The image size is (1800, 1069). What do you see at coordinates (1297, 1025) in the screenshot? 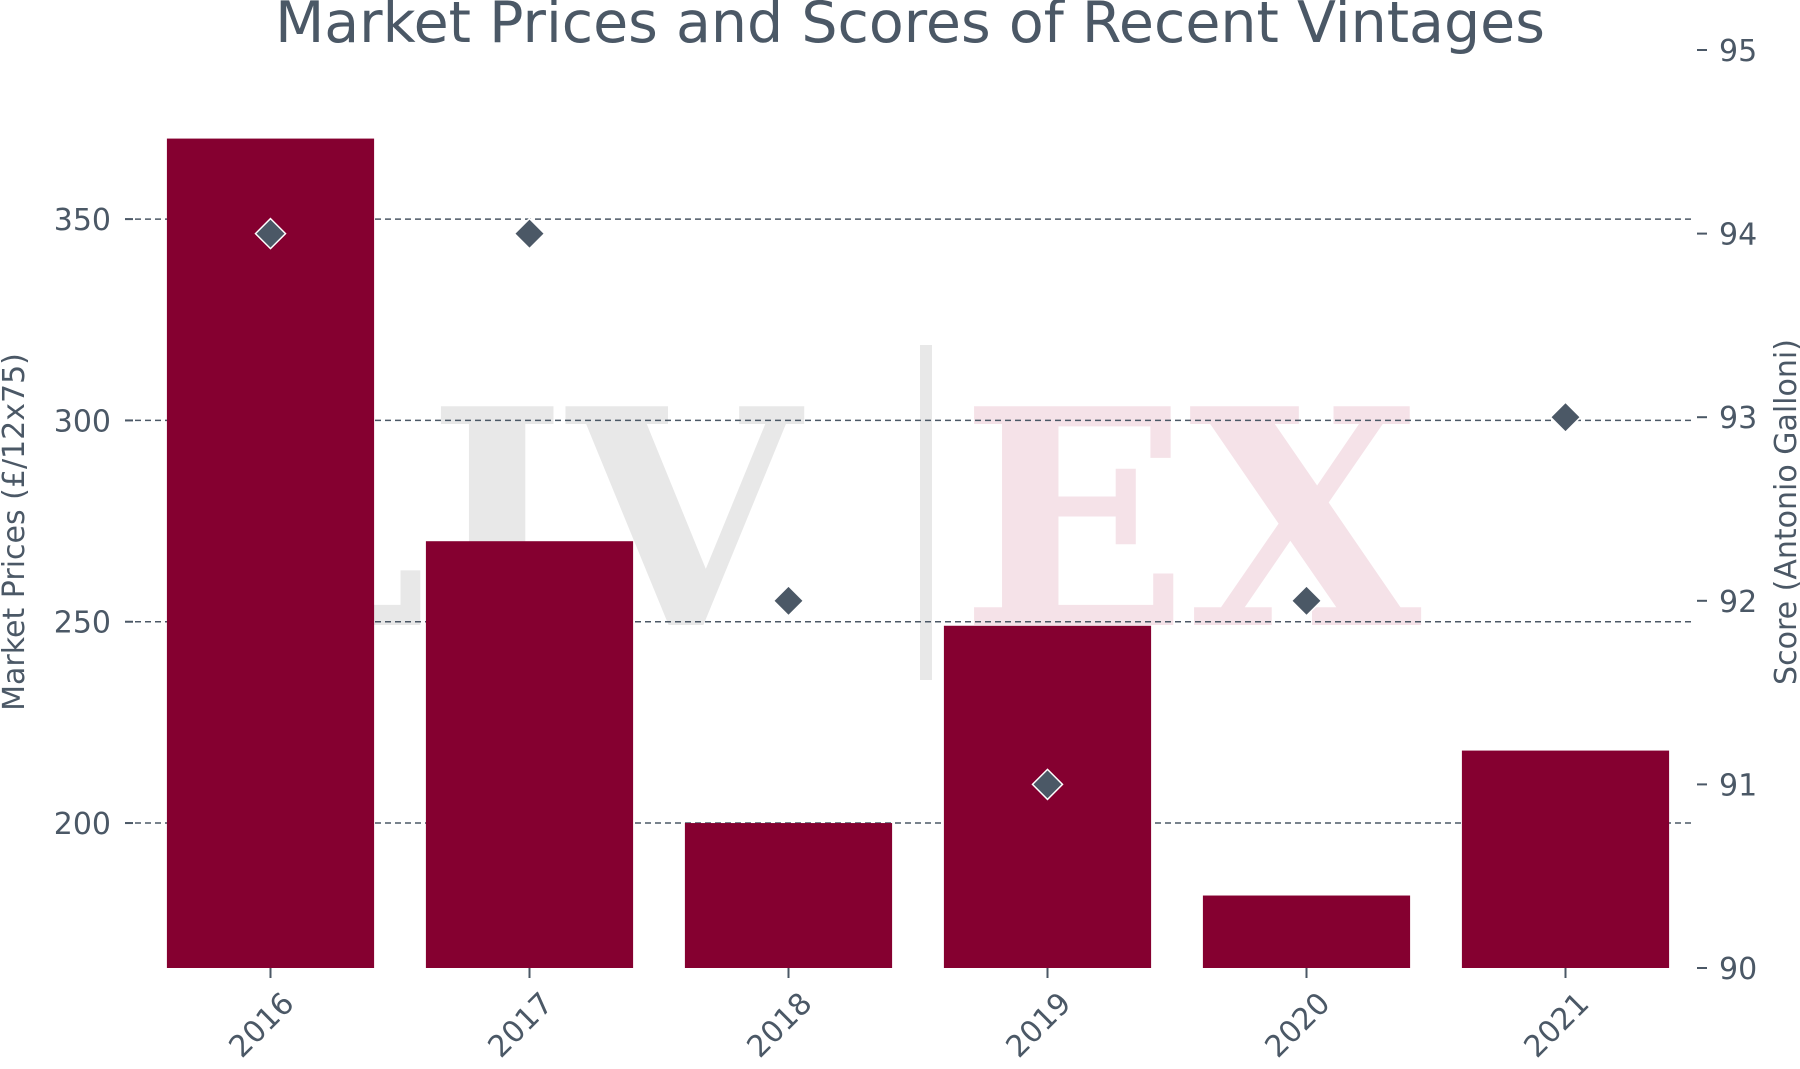
I see `x-tick-label: 2020` at bounding box center [1297, 1025].